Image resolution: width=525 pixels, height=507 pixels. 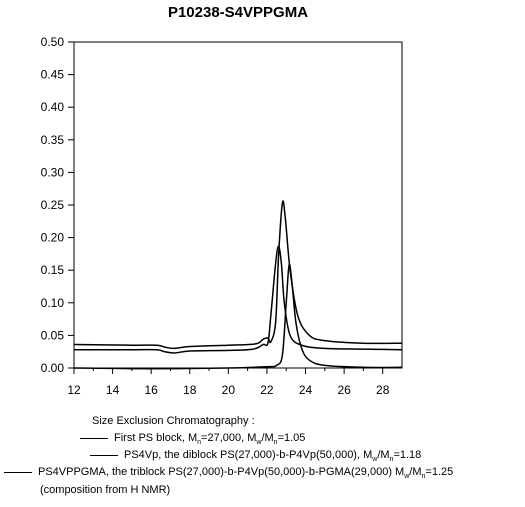 What do you see at coordinates (53, 107) in the screenshot?
I see `y-tick-label: 0.40` at bounding box center [53, 107].